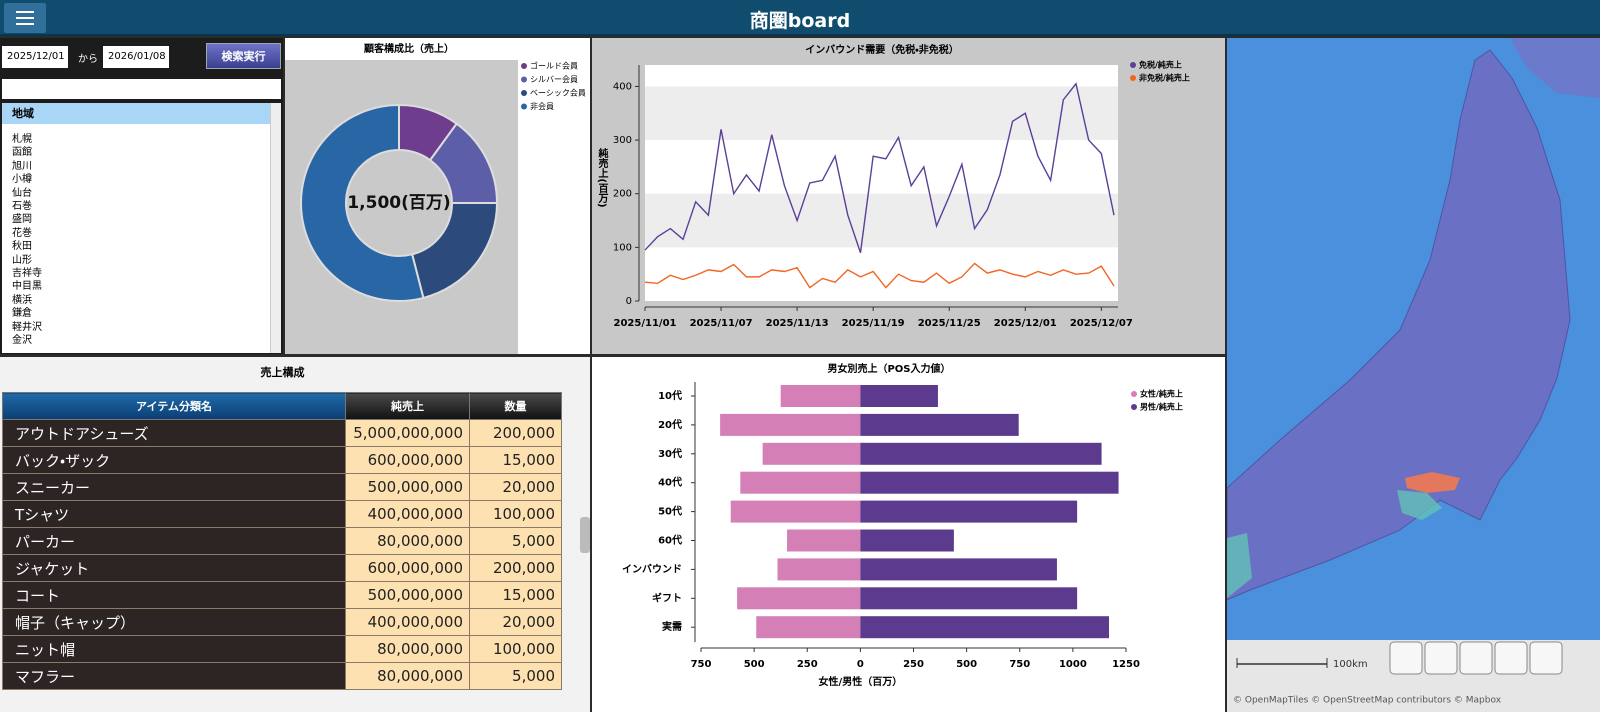 The height and width of the screenshot is (712, 1600). Describe the element at coordinates (670, 540) in the screenshot. I see `category-label: 60代` at that location.